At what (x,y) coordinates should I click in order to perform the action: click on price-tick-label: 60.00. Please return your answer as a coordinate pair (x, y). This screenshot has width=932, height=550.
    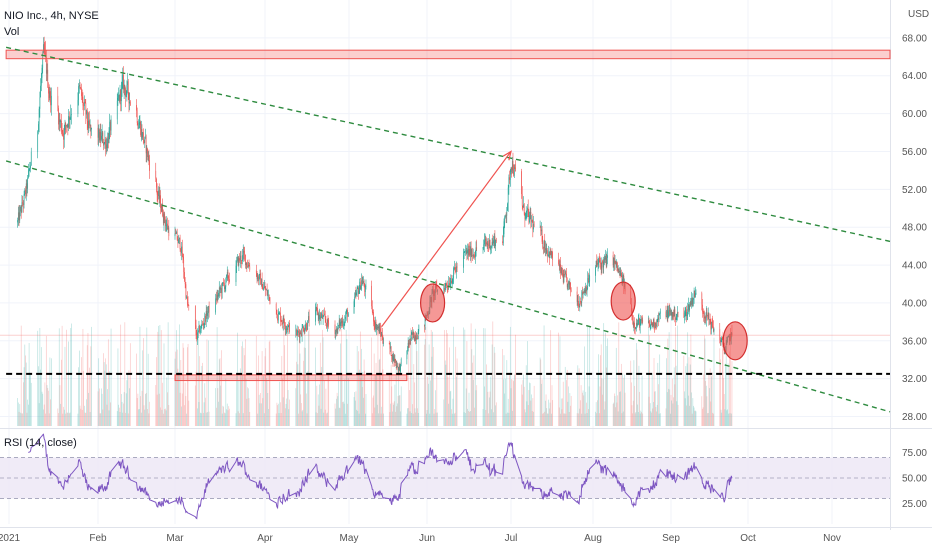
    Looking at the image, I should click on (914, 114).